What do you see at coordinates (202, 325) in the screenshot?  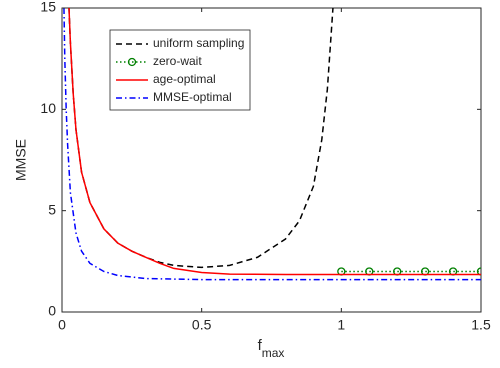 I see `x-tick-label: 0.5` at bounding box center [202, 325].